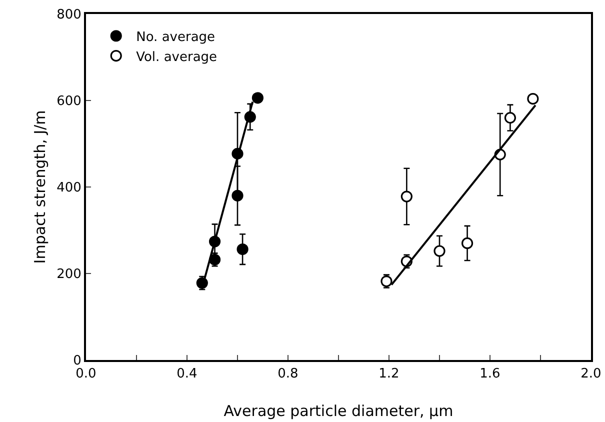 This screenshot has width=605, height=422. Describe the element at coordinates (288, 374) in the screenshot. I see `x-tick-label: 0.8` at that location.